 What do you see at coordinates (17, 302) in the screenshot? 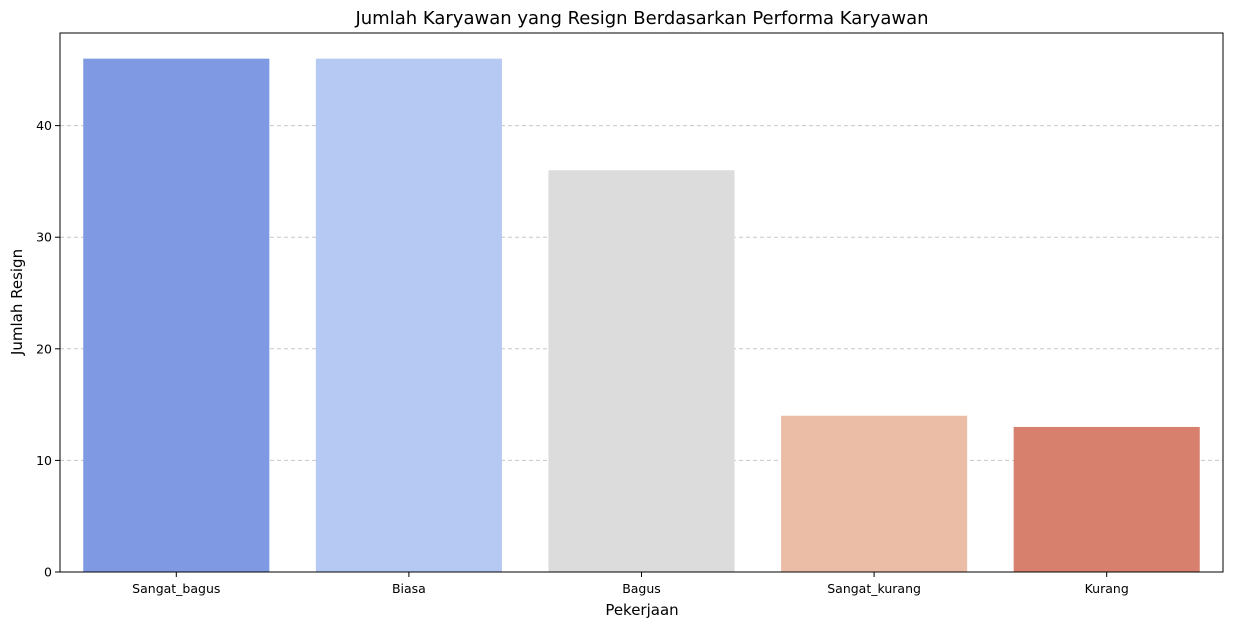
I see `y-axis-label: Jumlah Resign` at bounding box center [17, 302].